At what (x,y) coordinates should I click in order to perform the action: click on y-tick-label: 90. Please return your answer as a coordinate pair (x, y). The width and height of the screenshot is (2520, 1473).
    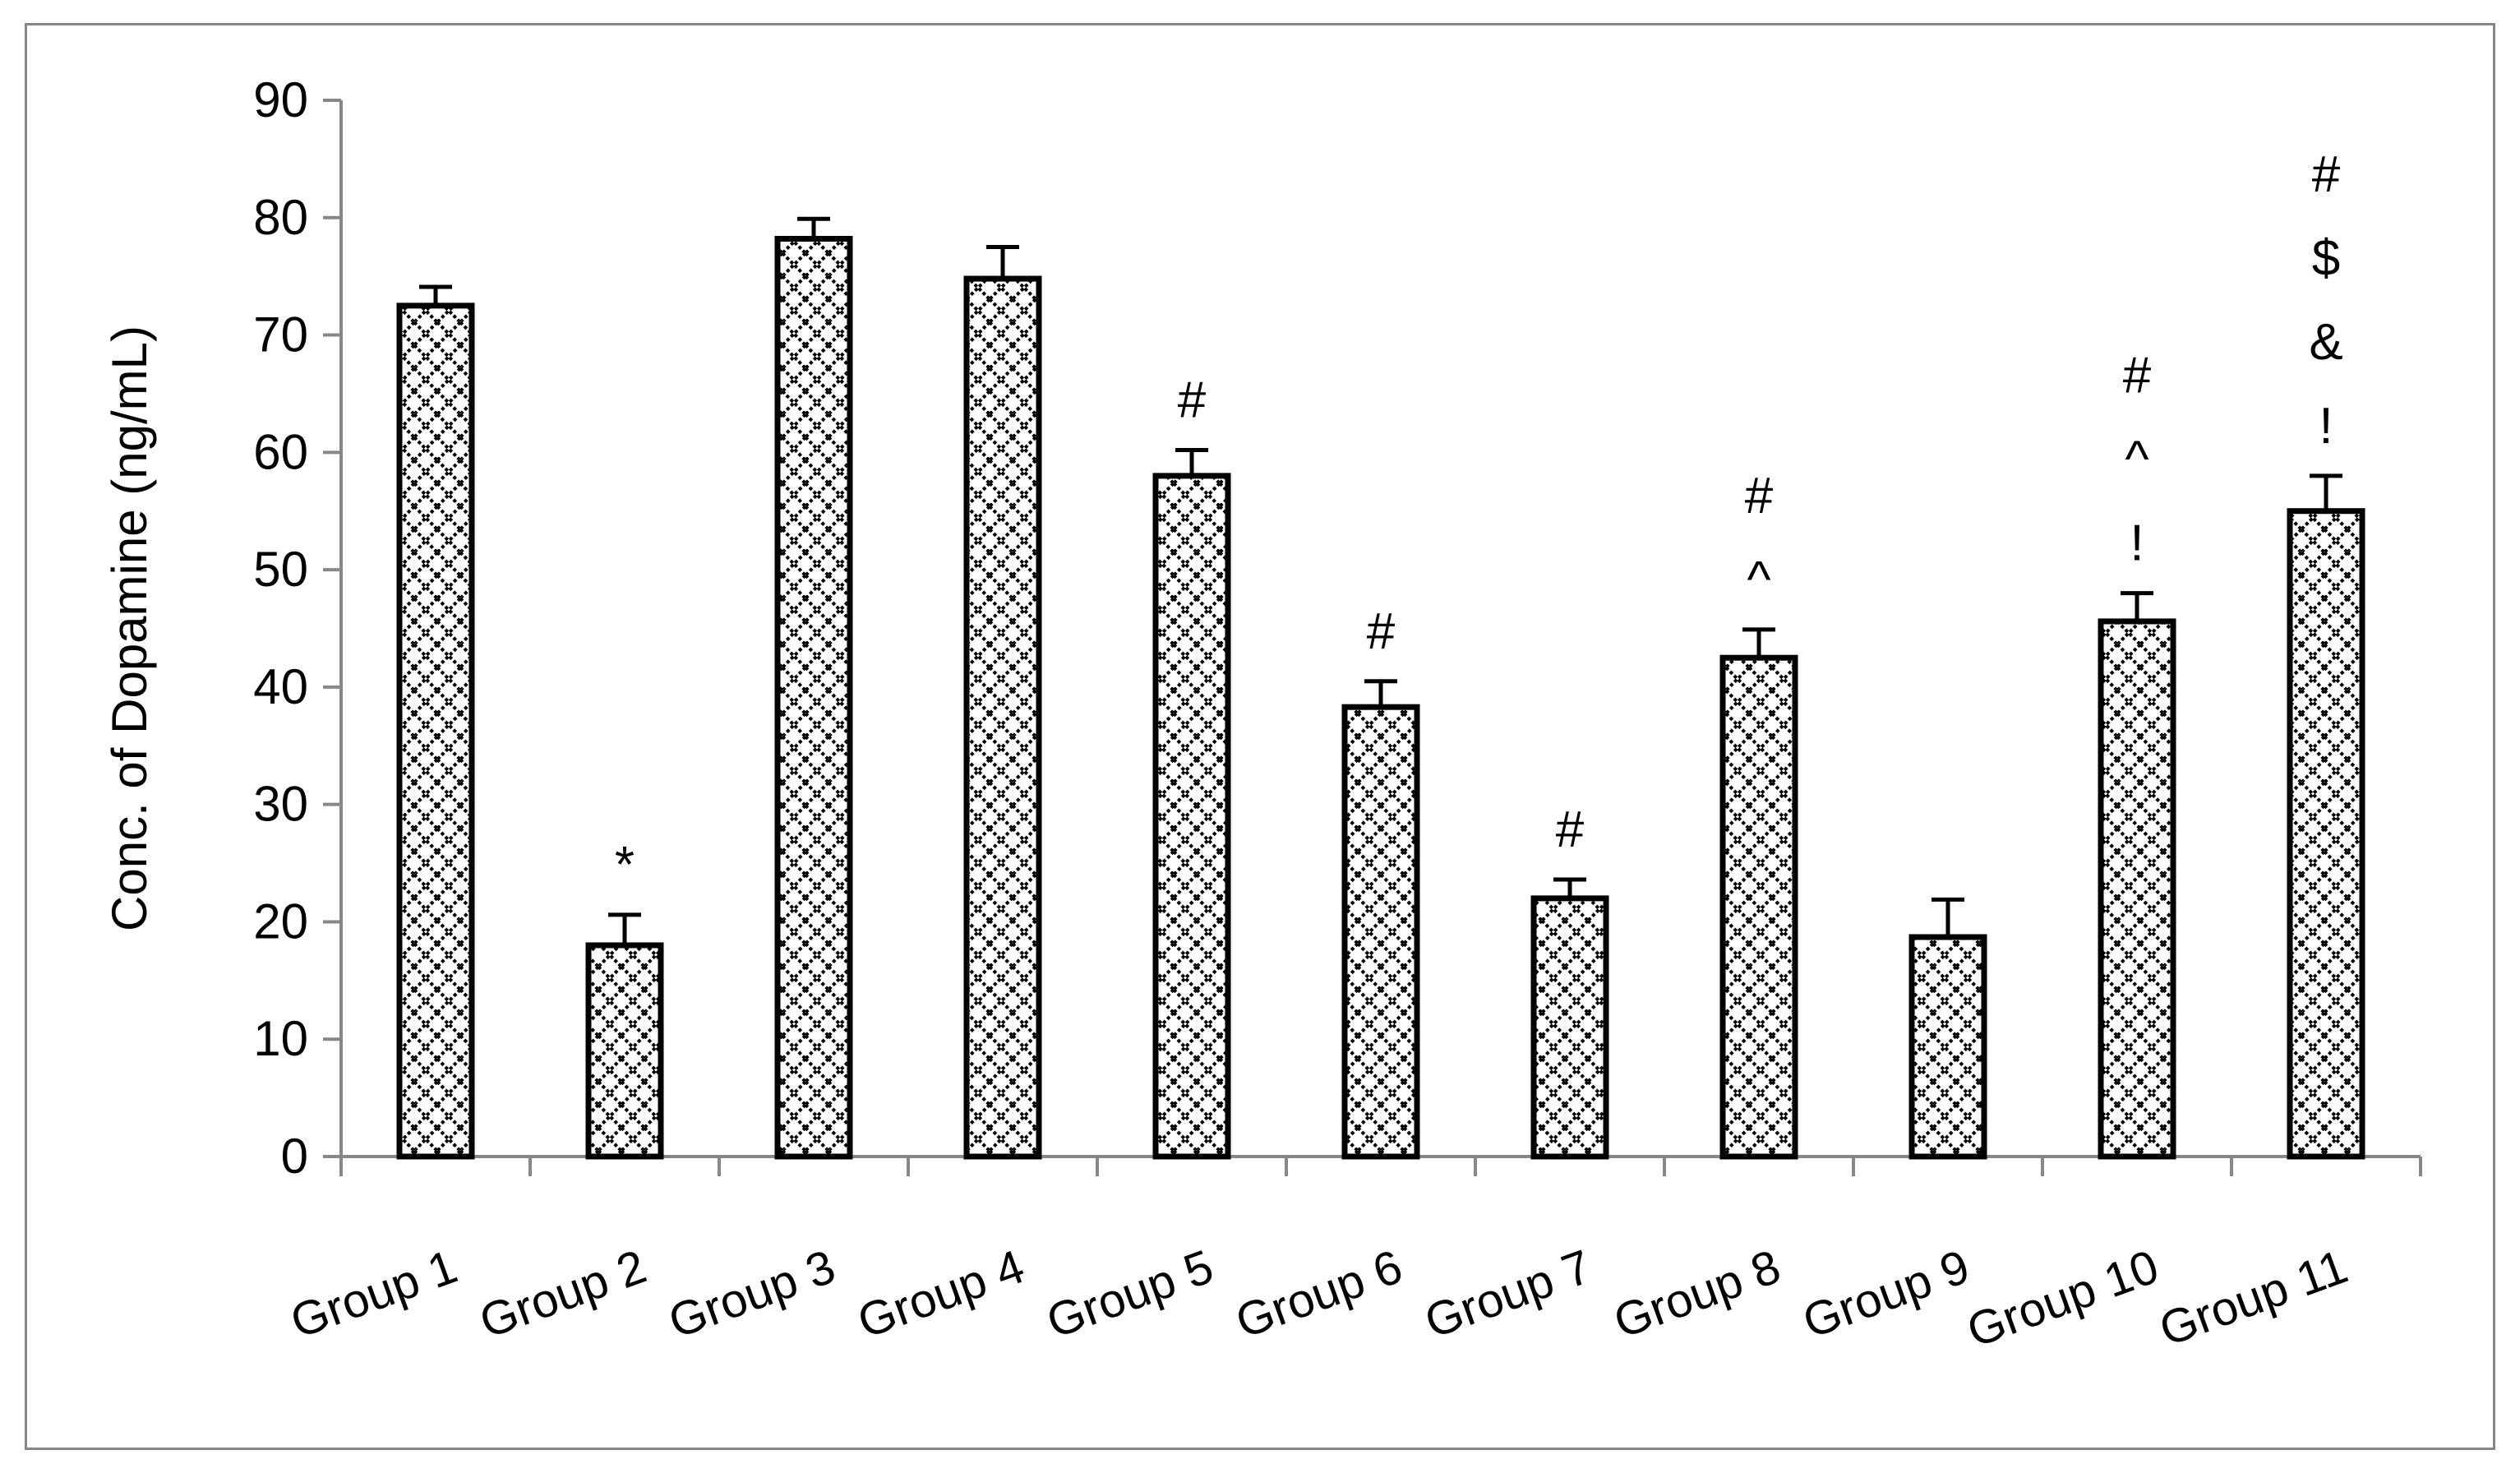
    Looking at the image, I should click on (280, 99).